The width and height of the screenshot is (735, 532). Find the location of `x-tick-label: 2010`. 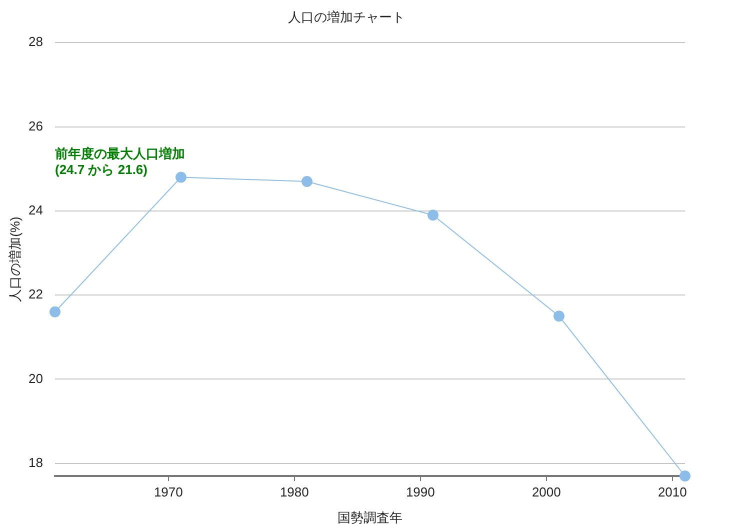

x-tick-label: 2010 is located at coordinates (672, 492).